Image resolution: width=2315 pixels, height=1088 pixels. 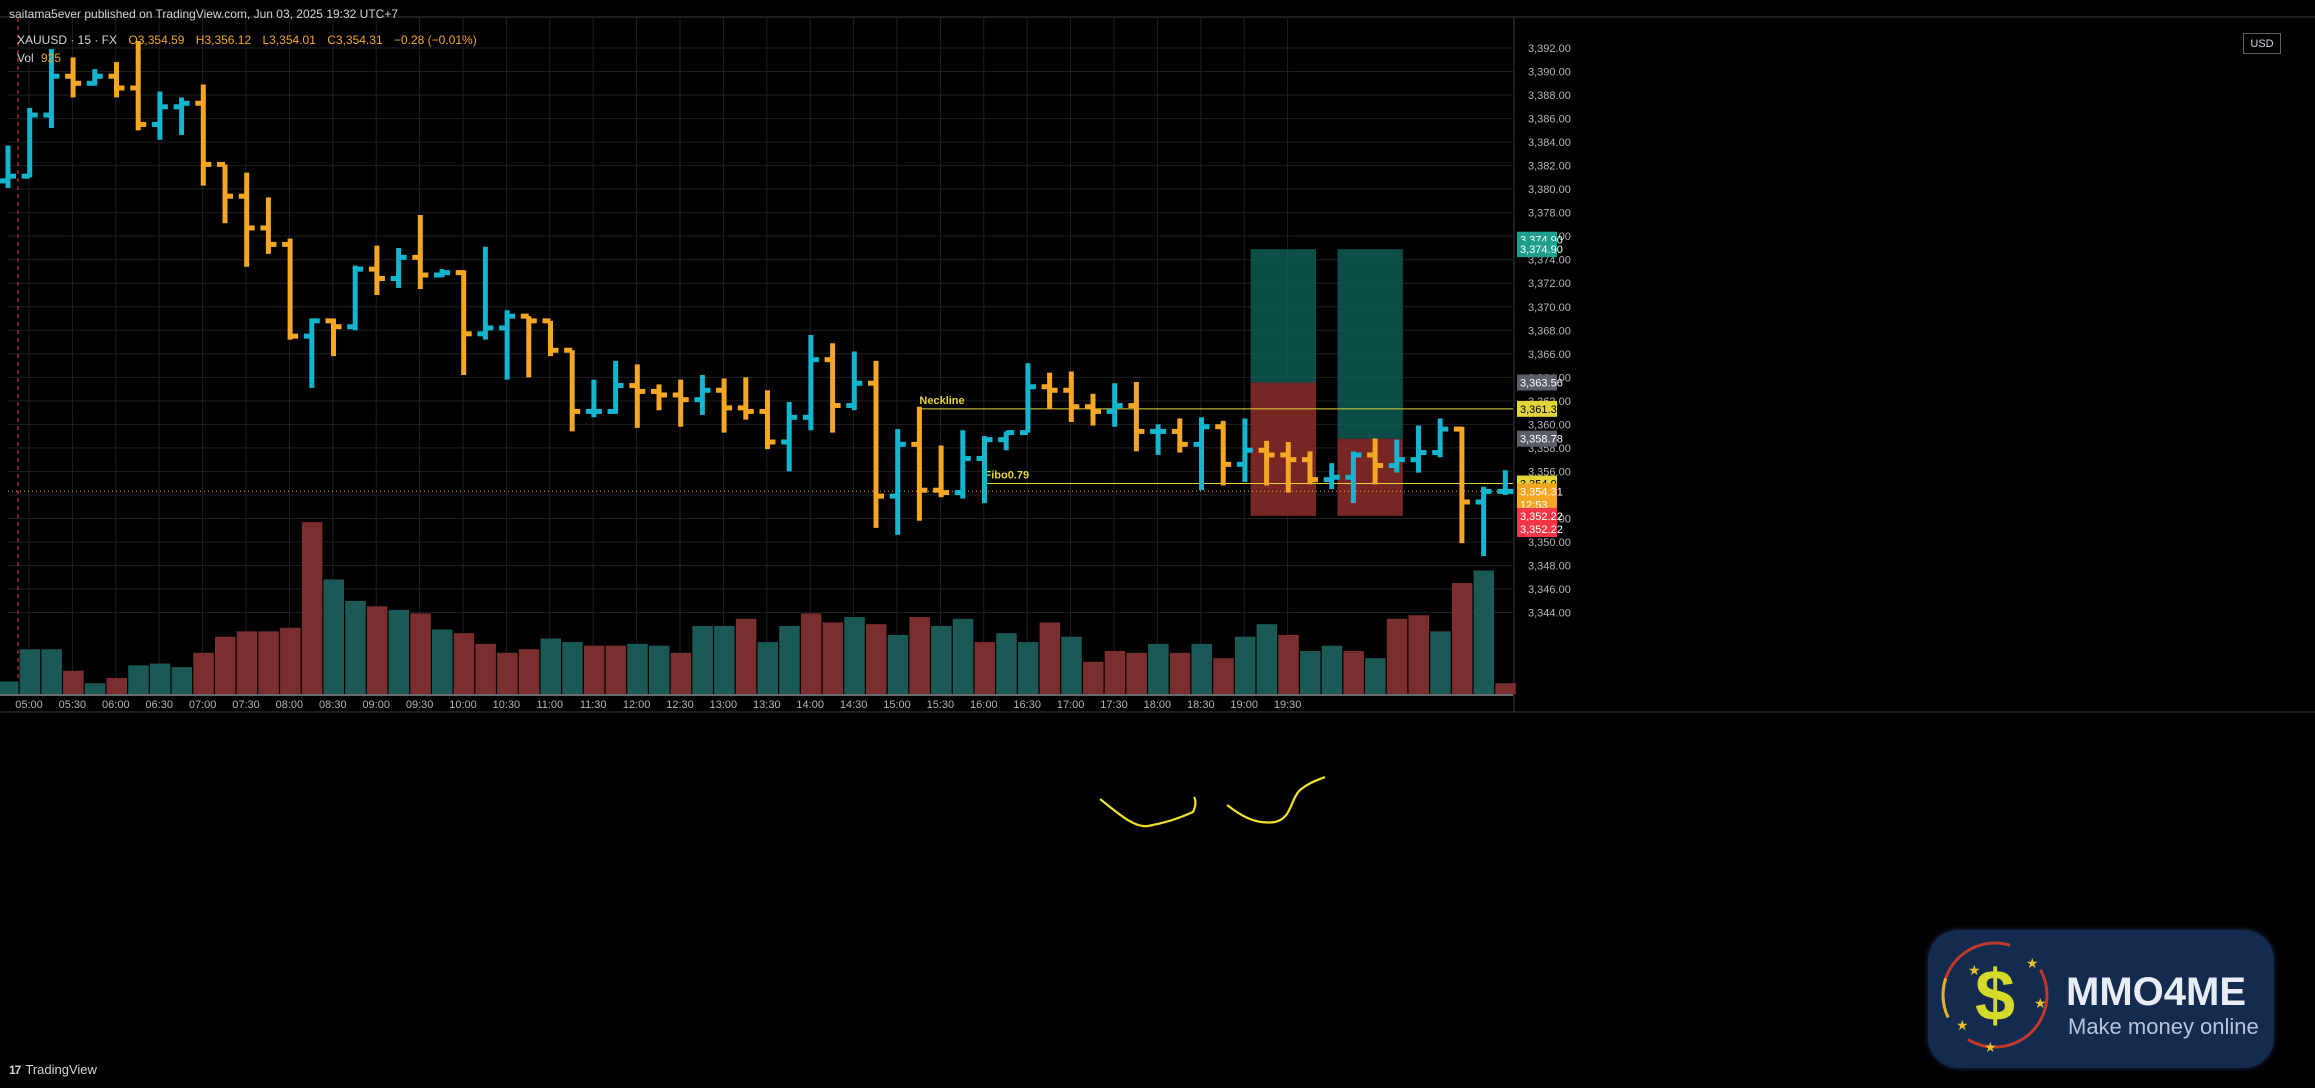 What do you see at coordinates (67, 40) in the screenshot?
I see `symbol-label: XAUUSD · 15 · FX` at bounding box center [67, 40].